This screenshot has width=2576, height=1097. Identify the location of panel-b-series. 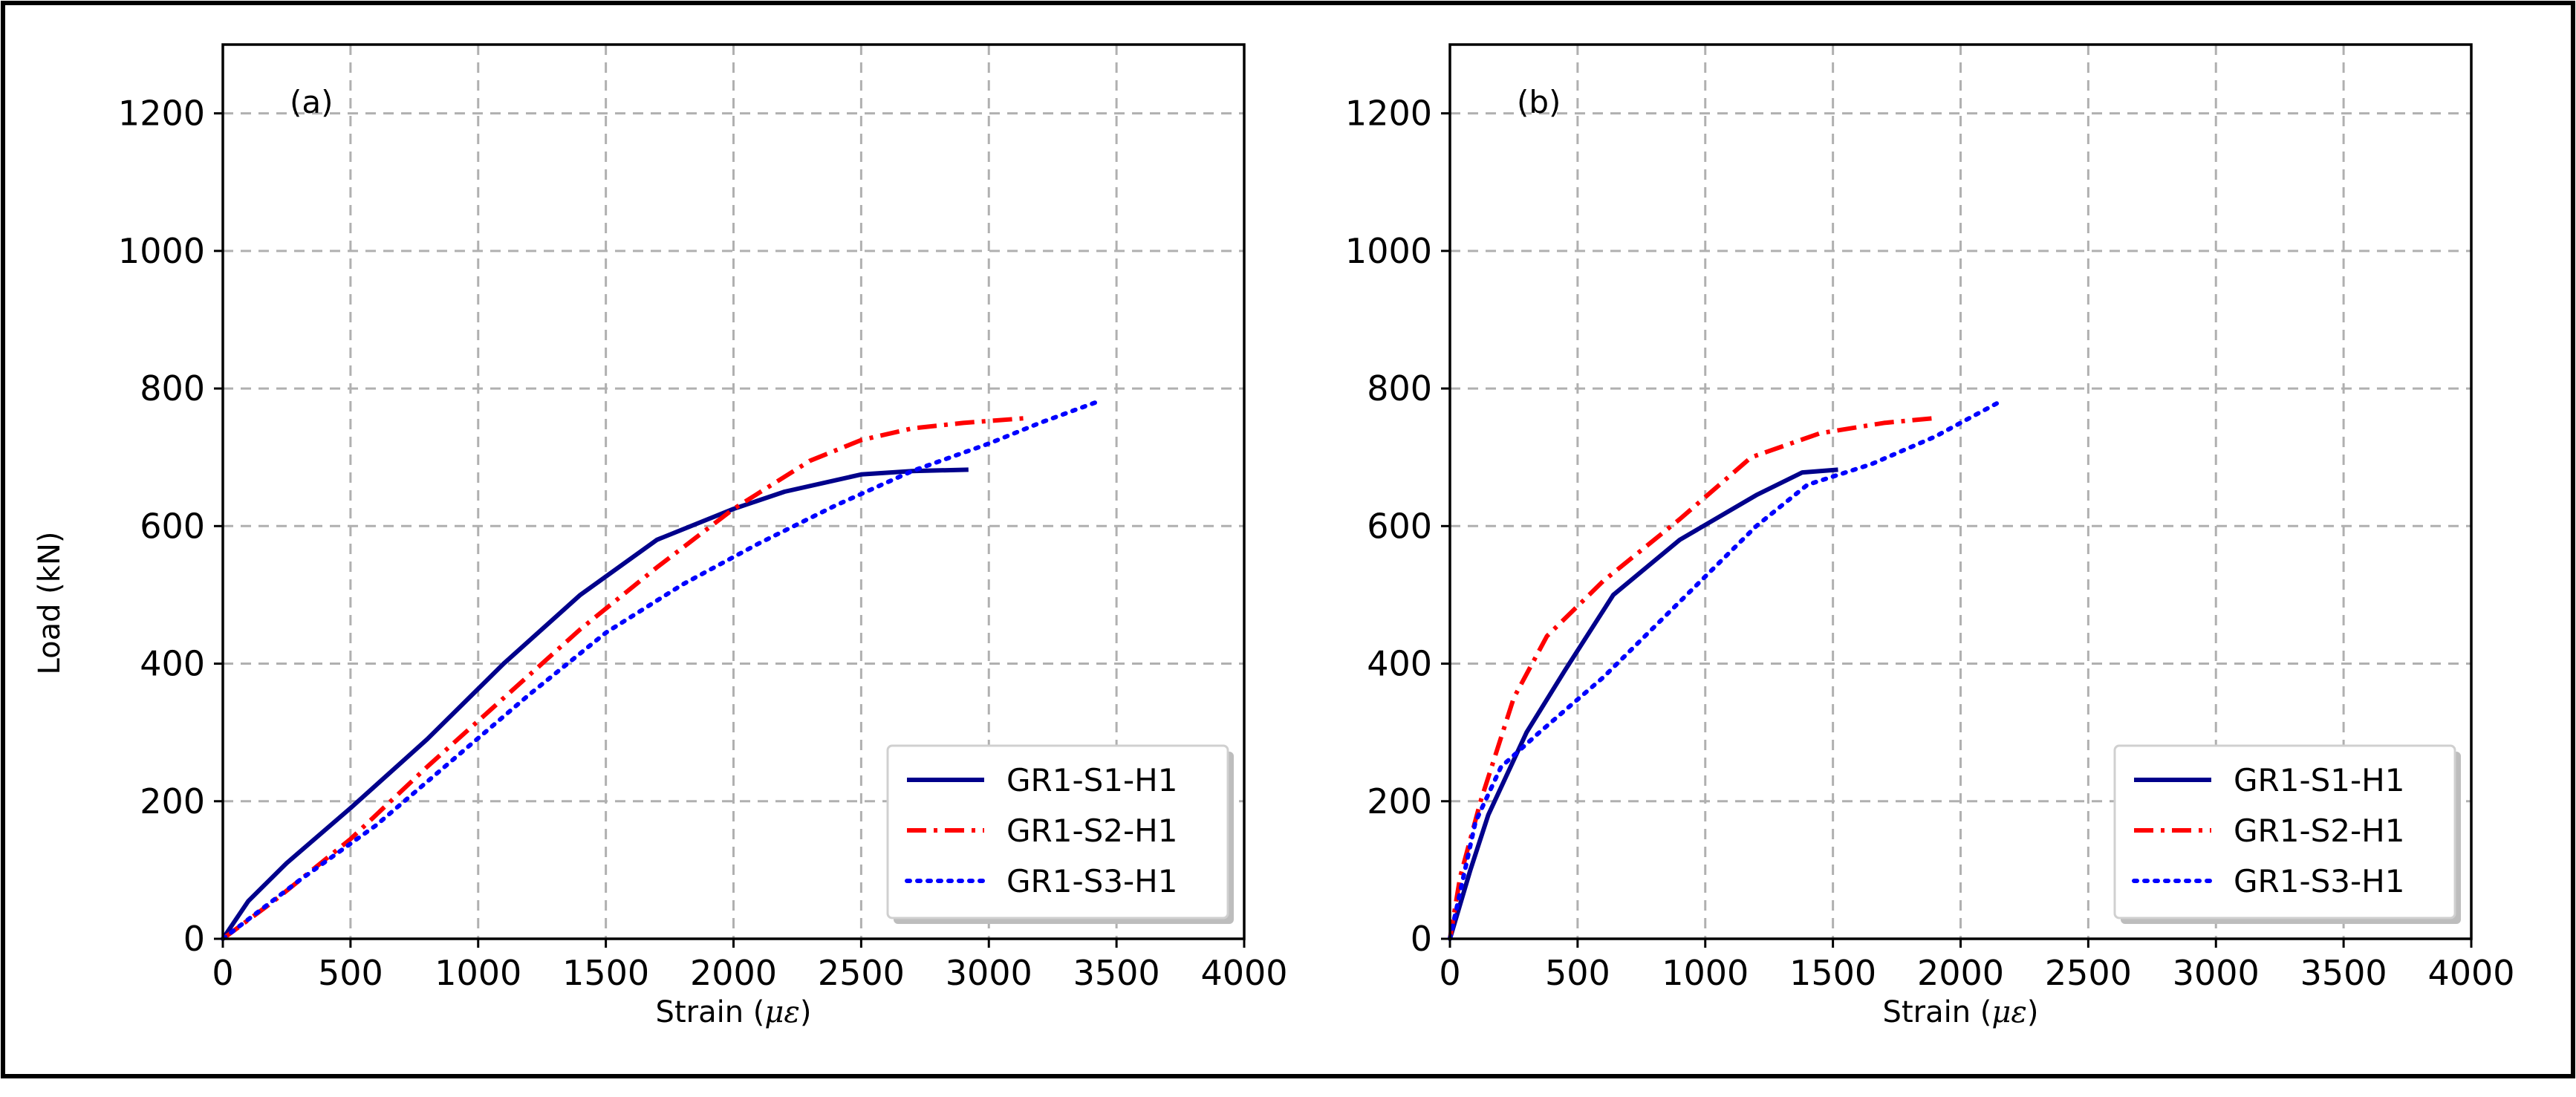
(1725, 670).